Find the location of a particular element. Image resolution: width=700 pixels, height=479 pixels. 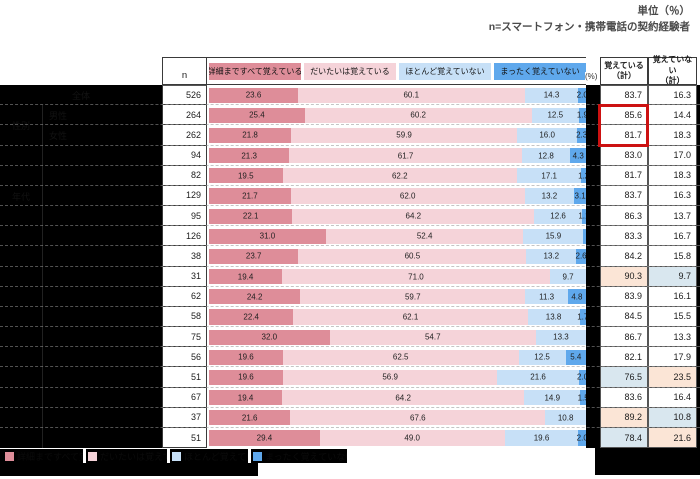

not-remember-total-value: 17.0 is located at coordinates (672, 155).